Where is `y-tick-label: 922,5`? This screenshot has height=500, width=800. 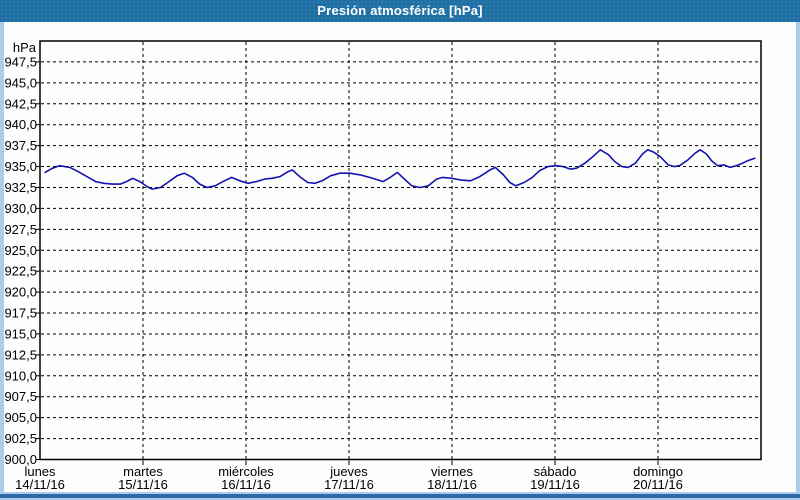 y-tick-label: 922,5 is located at coordinates (20, 271).